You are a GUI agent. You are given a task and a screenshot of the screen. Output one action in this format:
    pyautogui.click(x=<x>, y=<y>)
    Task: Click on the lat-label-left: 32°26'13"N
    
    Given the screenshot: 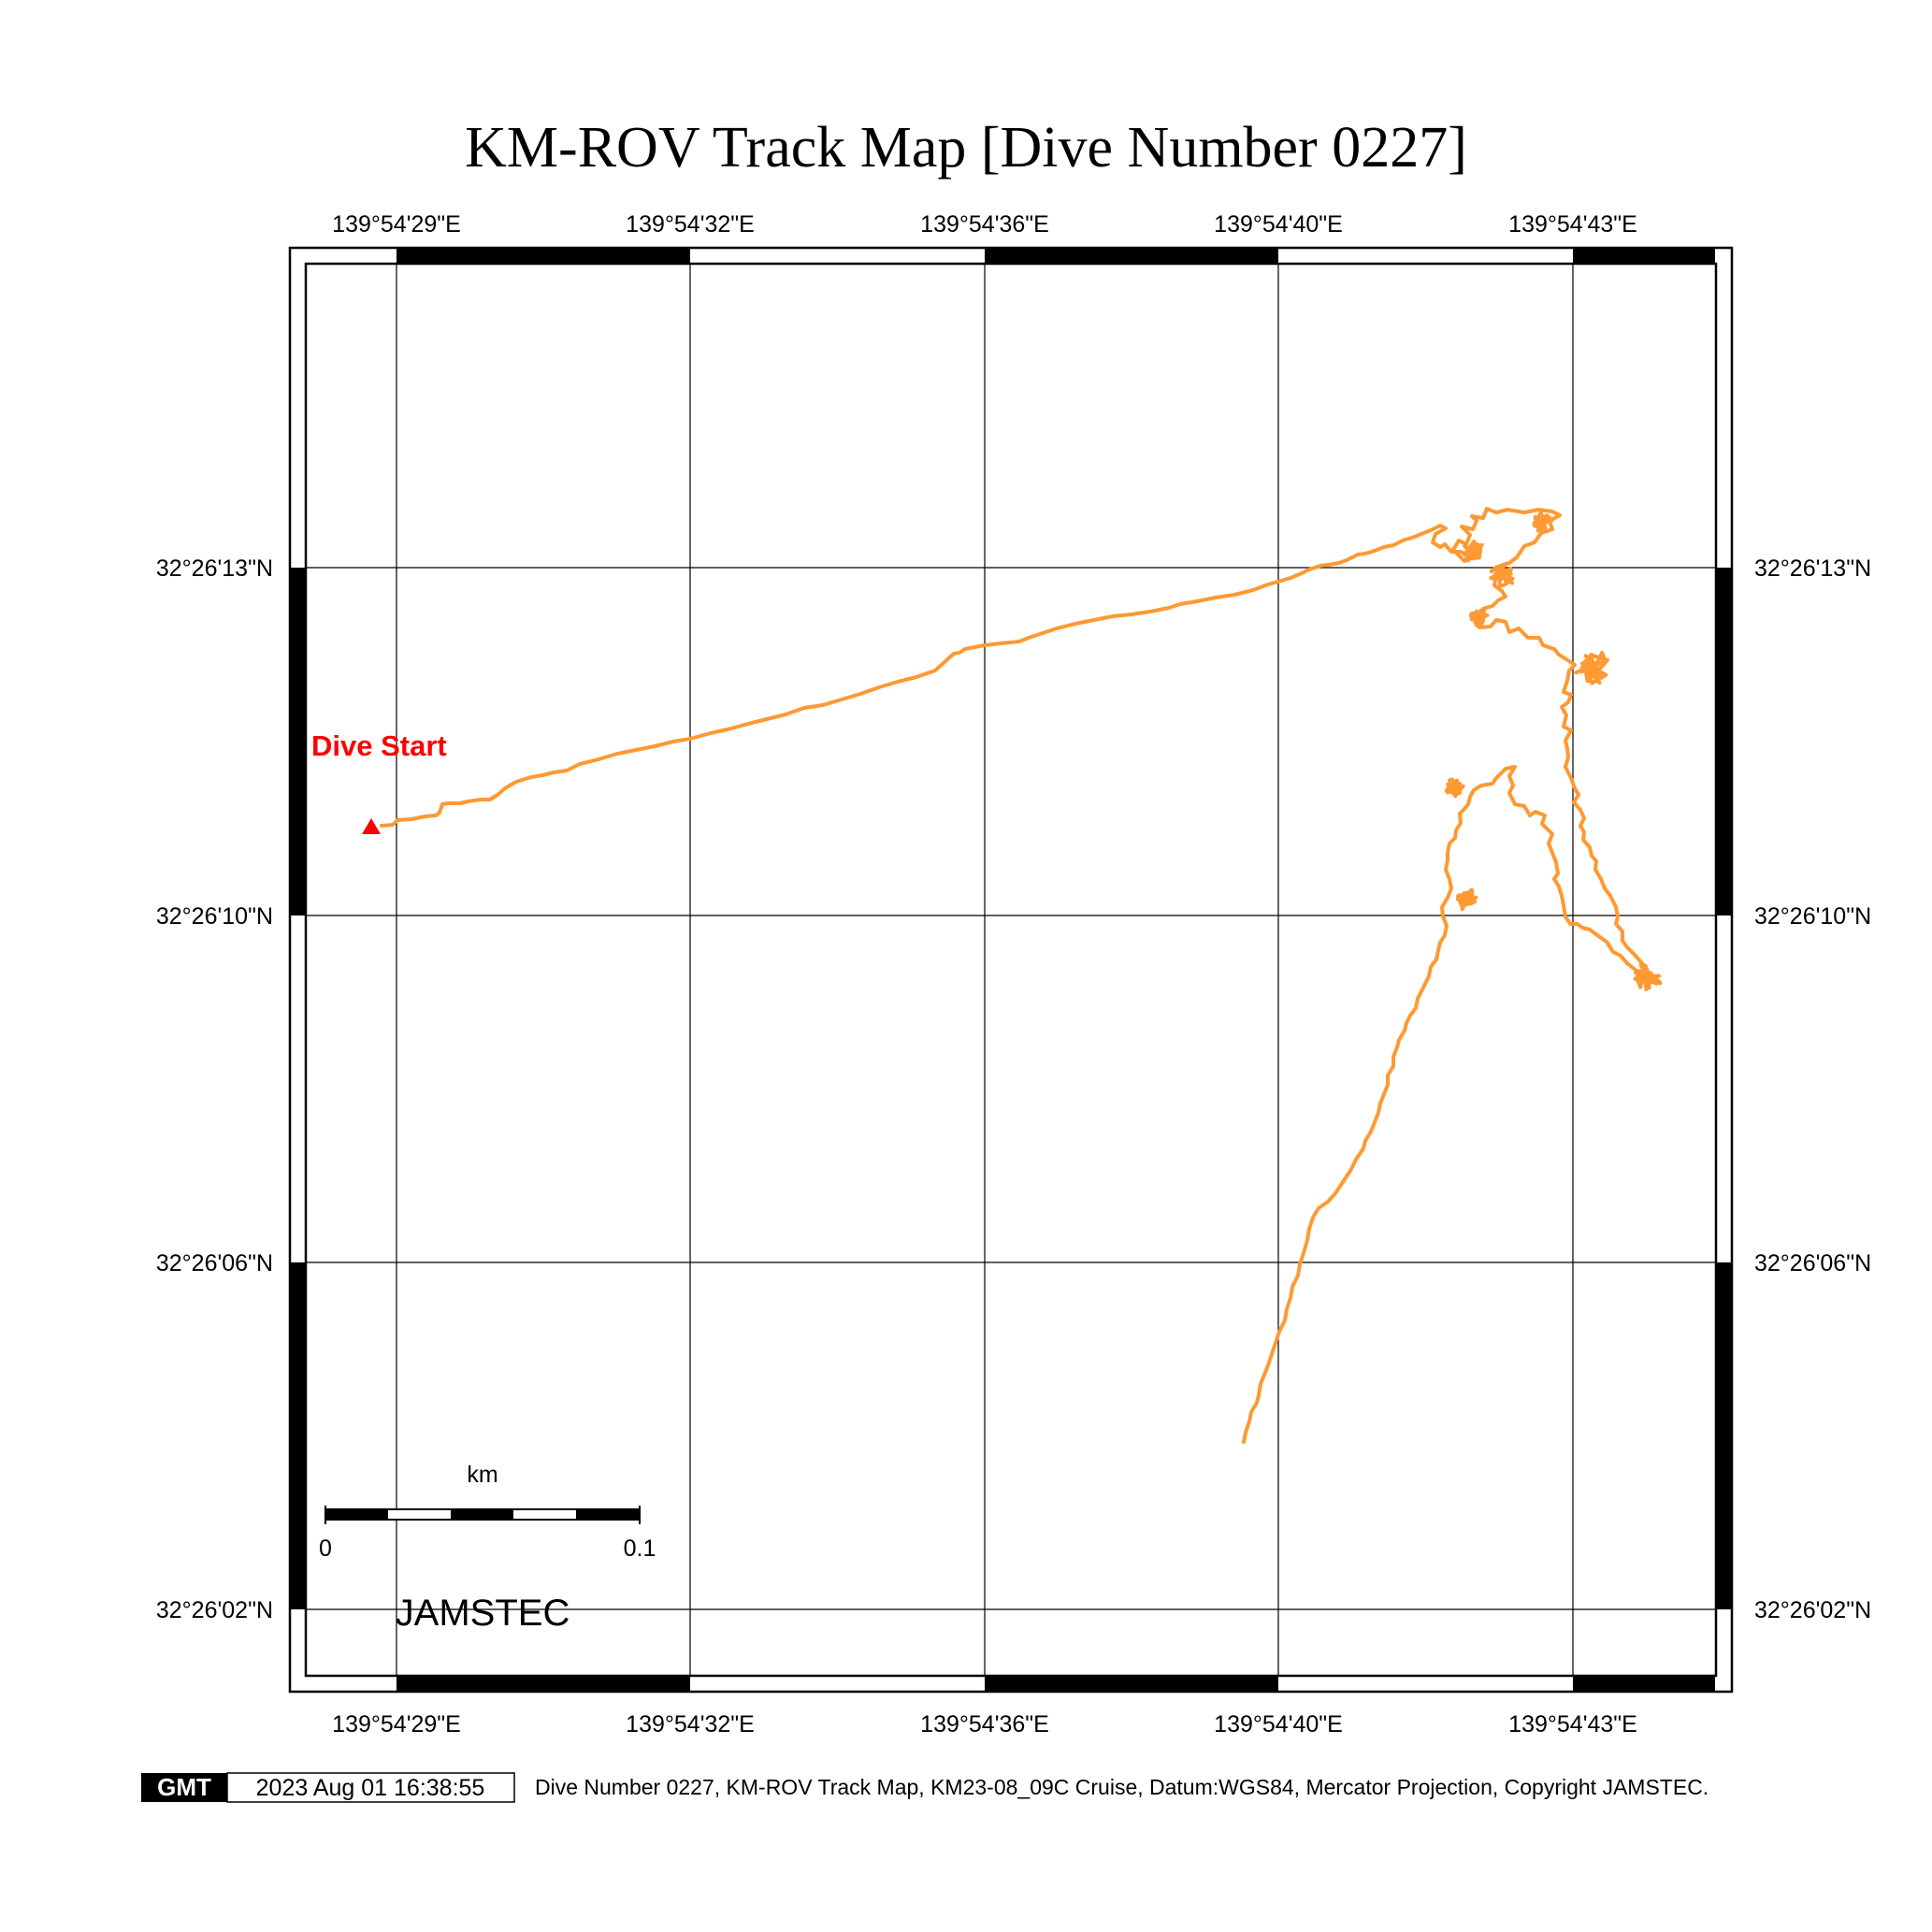 What is the action you would take?
    pyautogui.click(x=214, y=568)
    